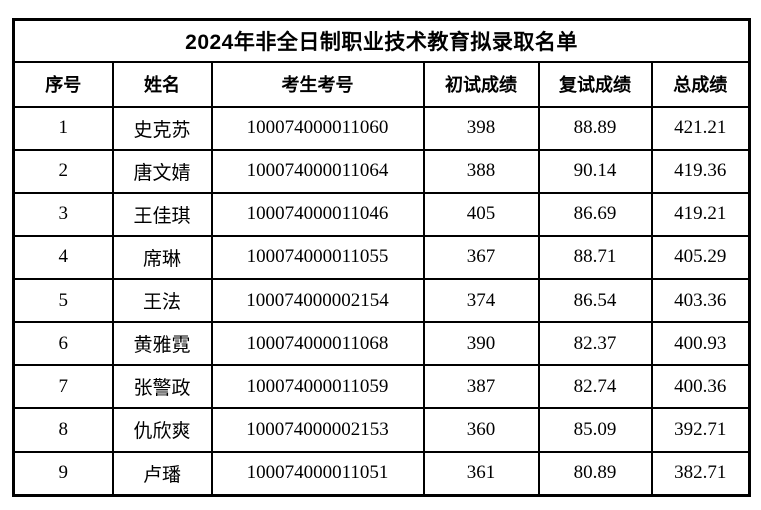  Describe the element at coordinates (700, 128) in the screenshot. I see `cell-total-score: 421.21` at that location.